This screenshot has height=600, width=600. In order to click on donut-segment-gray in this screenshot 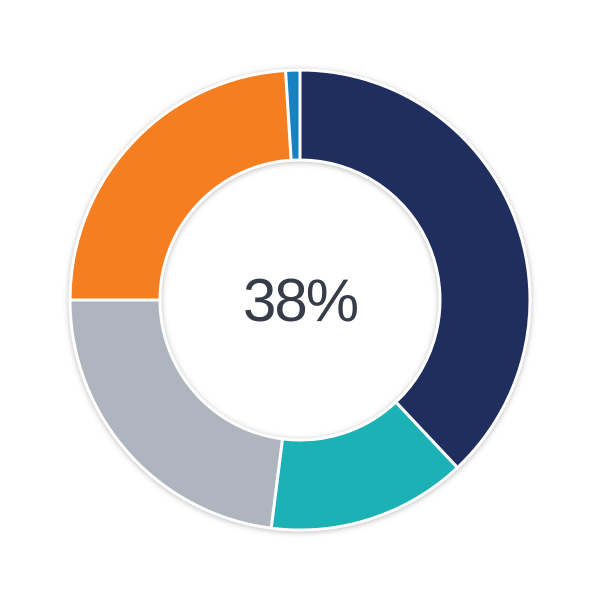, I will do `click(176, 414)`.